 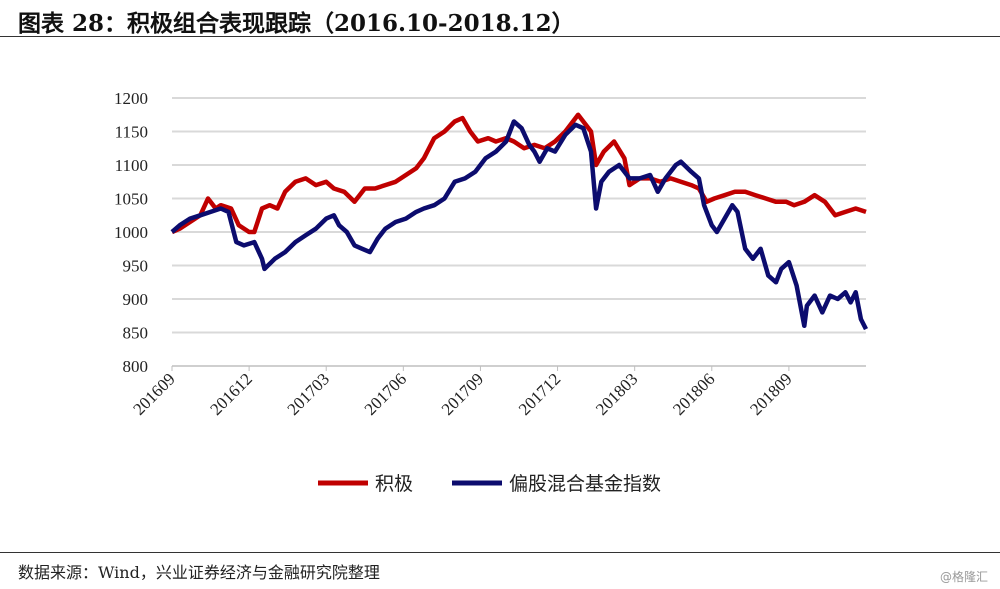 What do you see at coordinates (963, 577) in the screenshot?
I see `watermark: @格隆汇` at bounding box center [963, 577].